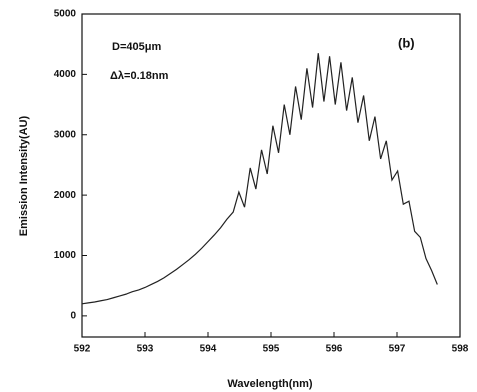 Image resolution: width=477 pixels, height=392 pixels. I want to click on x-tick-label: 592, so click(82, 349).